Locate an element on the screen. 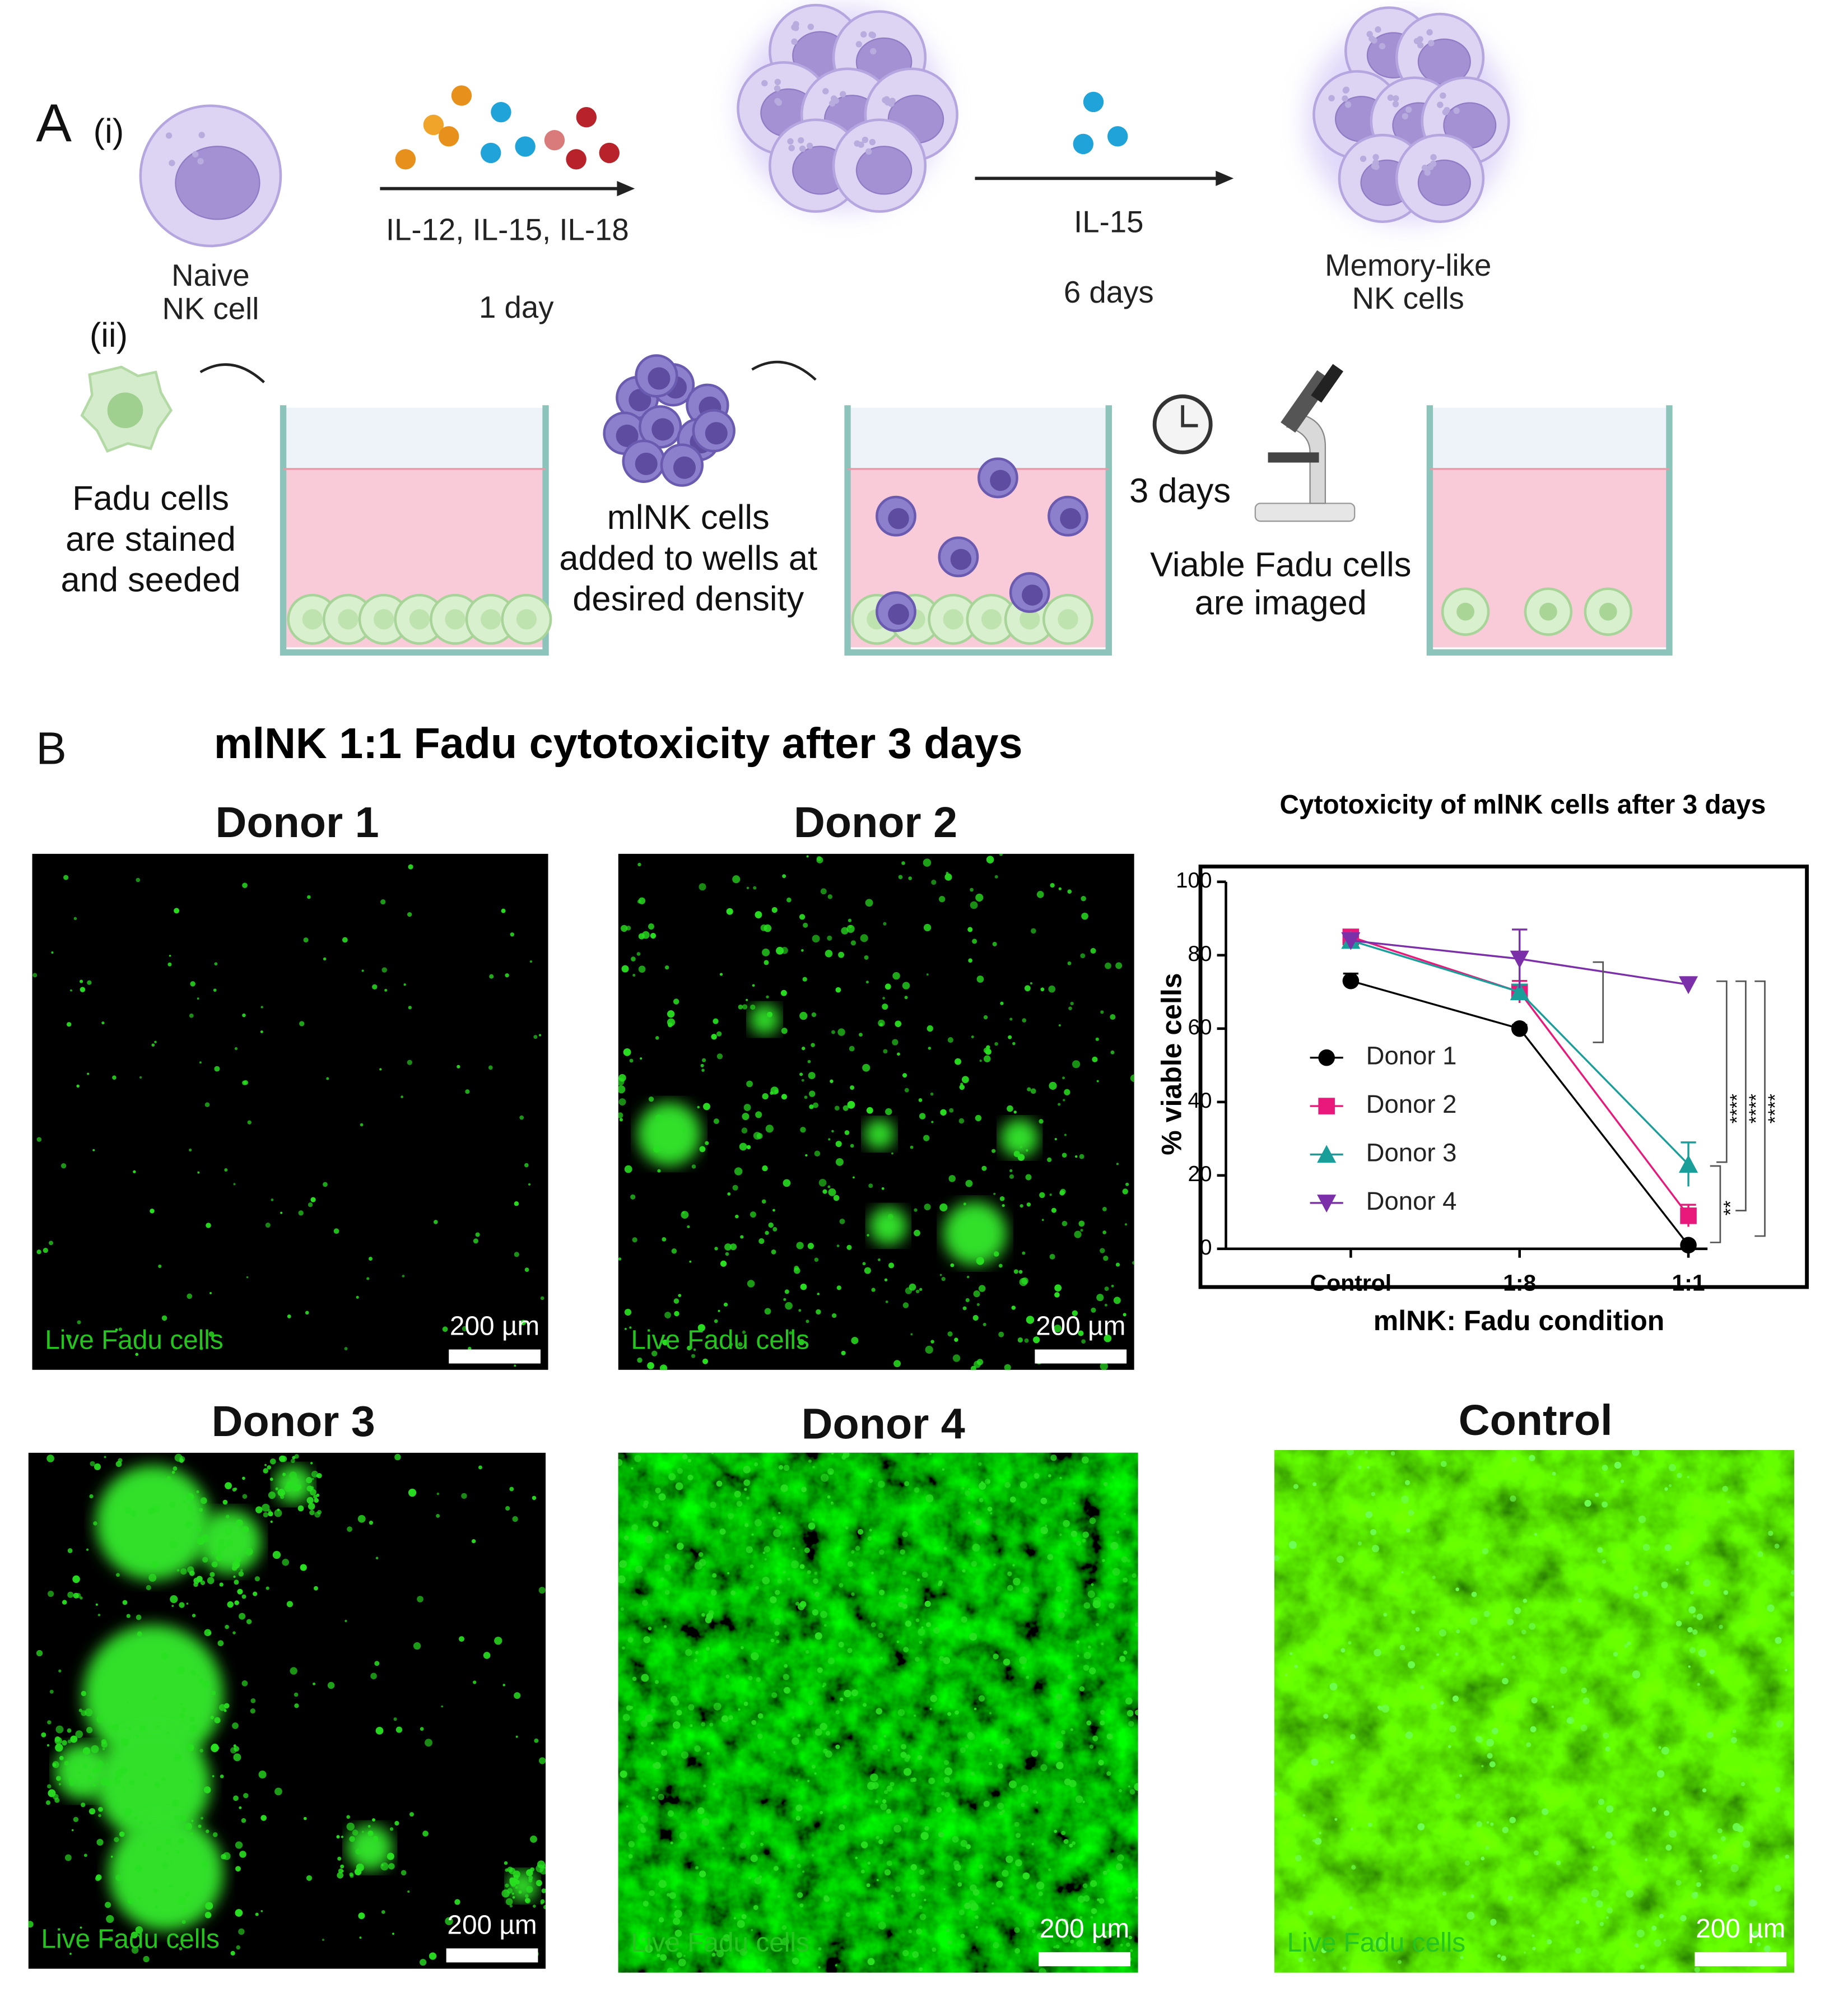 This screenshot has width=1848, height=1993. label: IL-15 is located at coordinates (1108, 222).